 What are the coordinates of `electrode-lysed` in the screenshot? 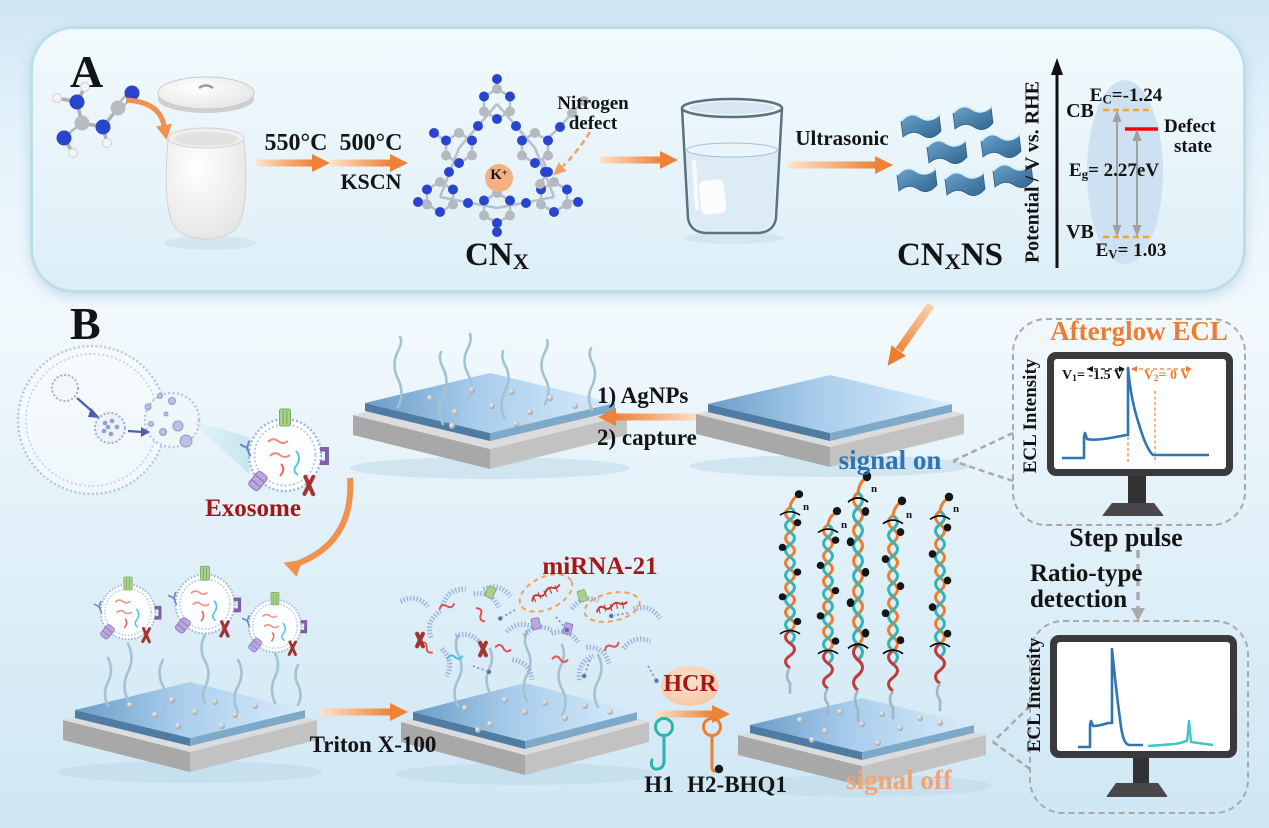 It's located at (528, 679).